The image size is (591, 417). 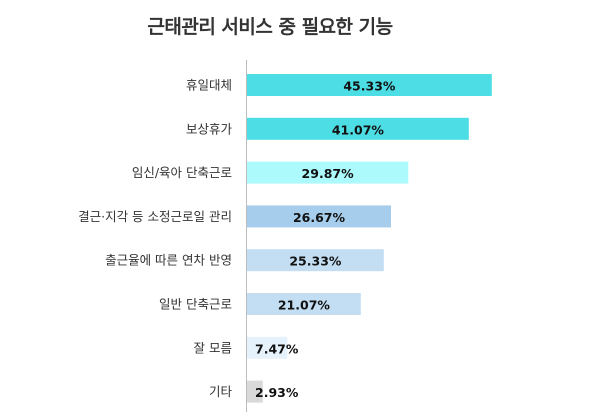 What do you see at coordinates (209, 128) in the screenshot?
I see `category-label-1: 보상휴가` at bounding box center [209, 128].